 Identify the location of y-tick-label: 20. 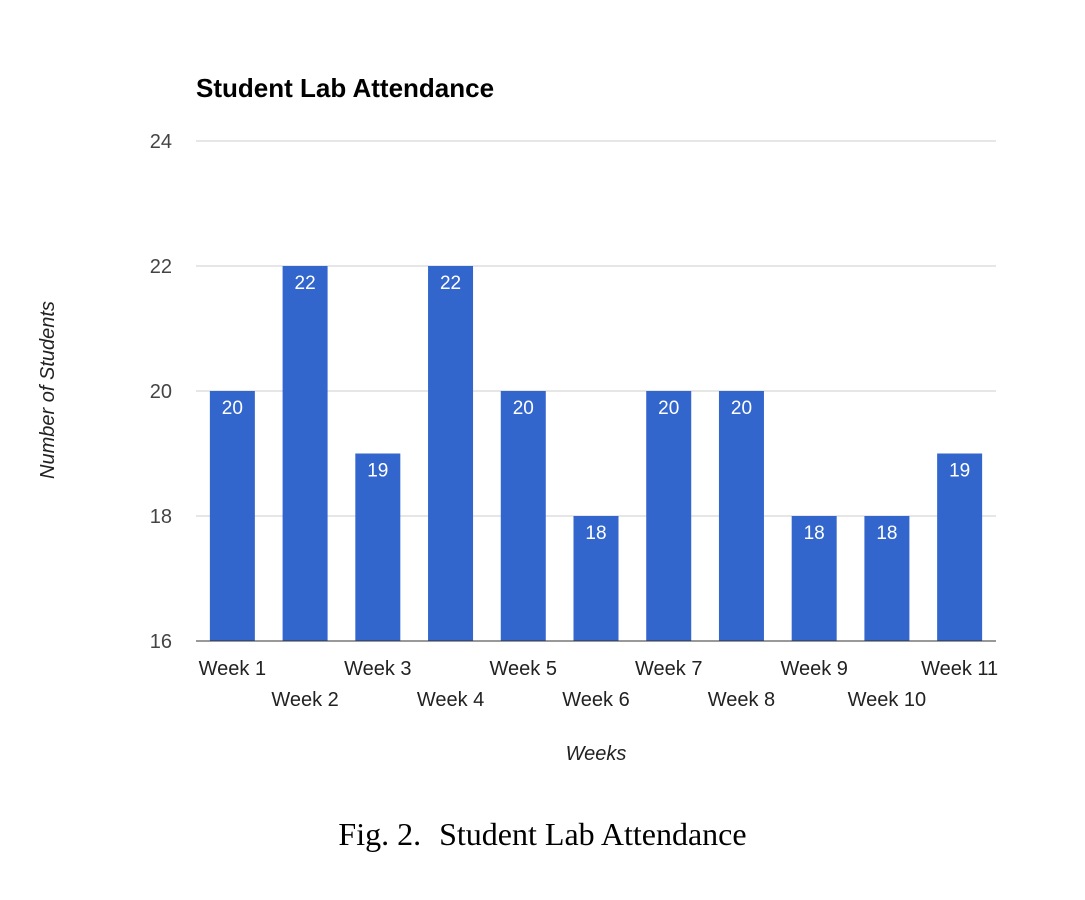
(161, 392).